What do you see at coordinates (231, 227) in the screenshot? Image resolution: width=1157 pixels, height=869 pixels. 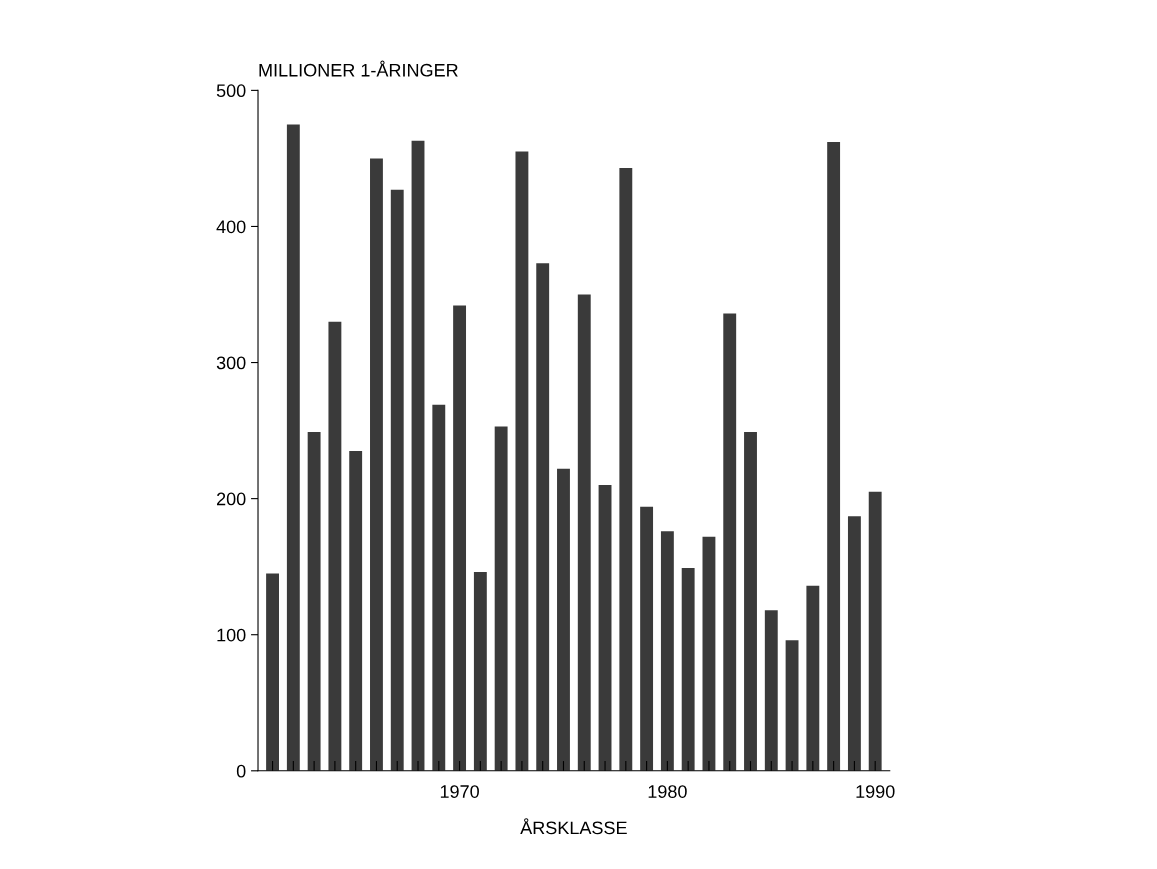 I see `y-tick-label: 400` at bounding box center [231, 227].